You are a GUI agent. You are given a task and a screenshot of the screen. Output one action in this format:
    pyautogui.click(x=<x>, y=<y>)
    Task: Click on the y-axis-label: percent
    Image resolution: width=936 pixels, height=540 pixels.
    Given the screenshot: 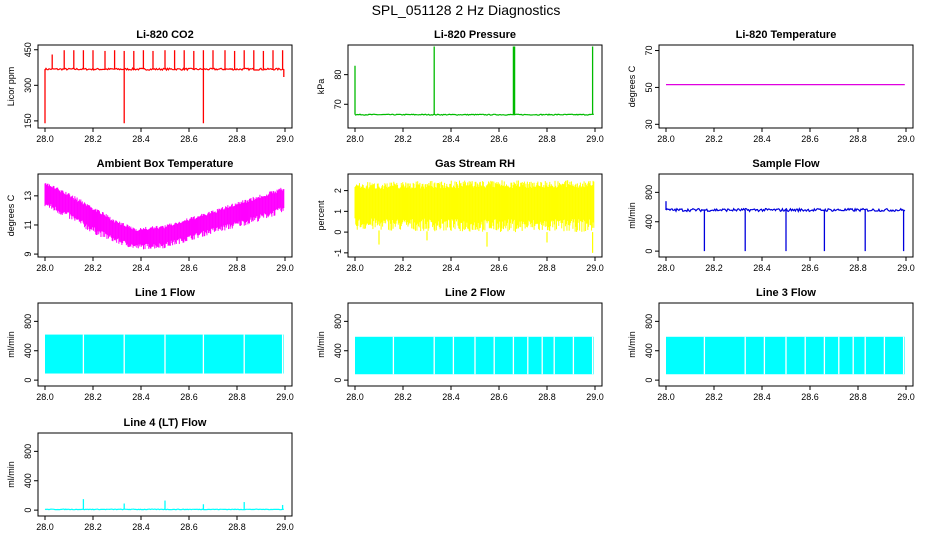 What is the action you would take?
    pyautogui.click(x=321, y=215)
    